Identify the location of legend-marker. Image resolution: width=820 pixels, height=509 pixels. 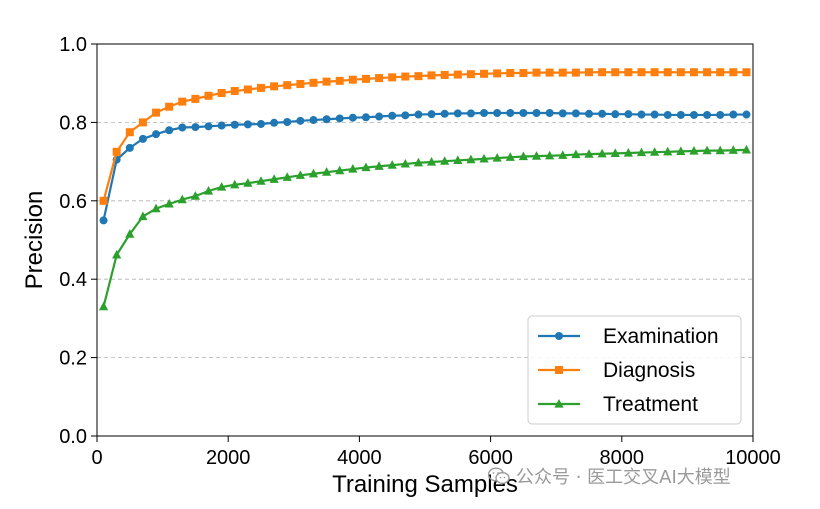
(559, 336).